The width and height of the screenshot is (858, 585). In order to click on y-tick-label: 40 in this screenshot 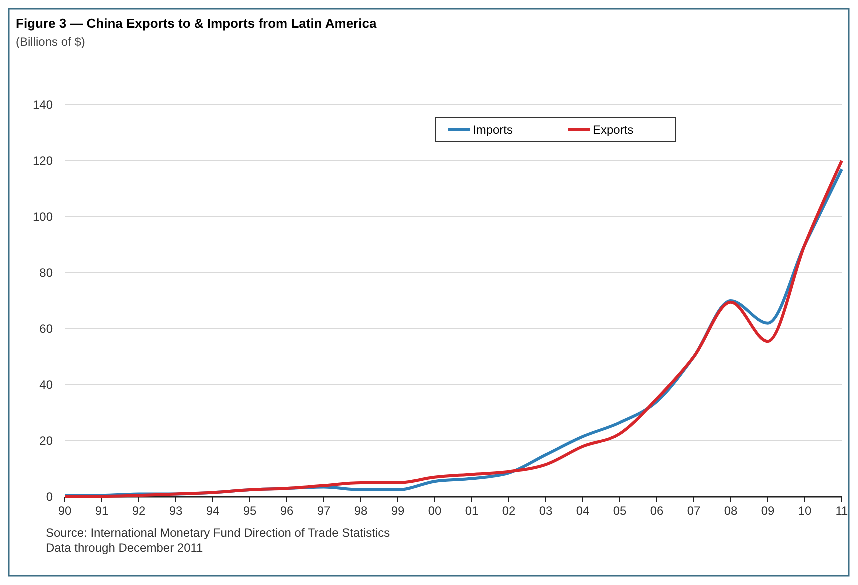, I will do `click(47, 385)`.